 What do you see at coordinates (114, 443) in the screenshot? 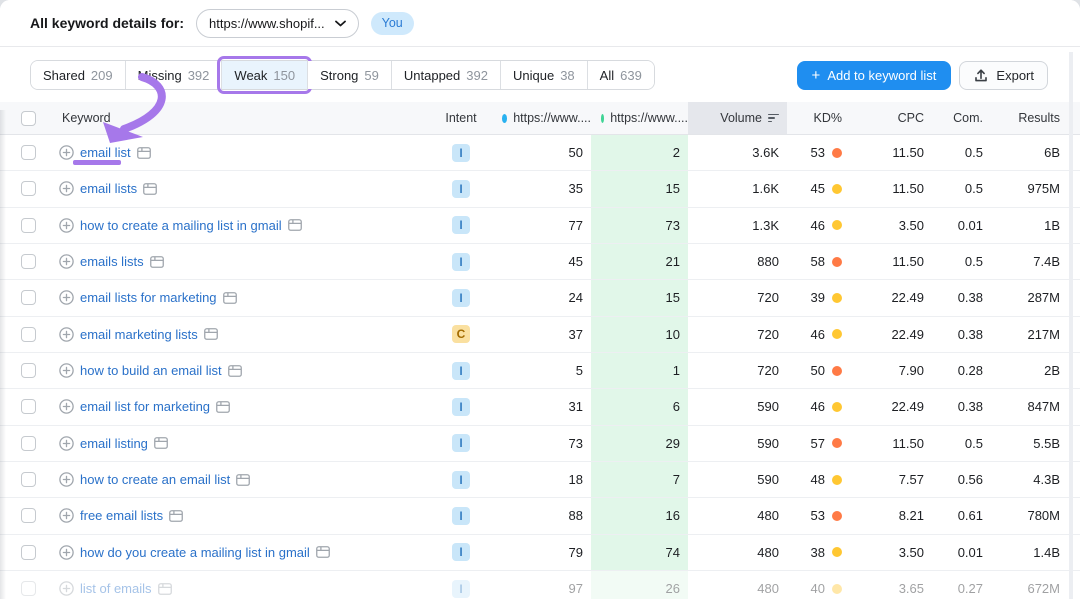
I see `keyword-link: email listing` at bounding box center [114, 443].